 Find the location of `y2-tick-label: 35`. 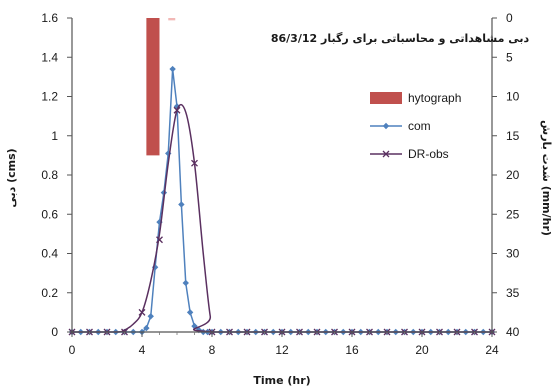

y2-tick-label: 35 is located at coordinates (513, 293).